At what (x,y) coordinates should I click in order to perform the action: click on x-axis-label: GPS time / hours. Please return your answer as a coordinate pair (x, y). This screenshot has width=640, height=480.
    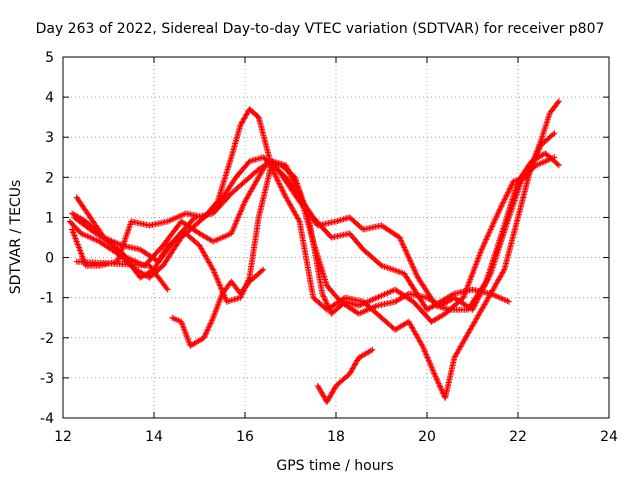
    Looking at the image, I should click on (334, 466).